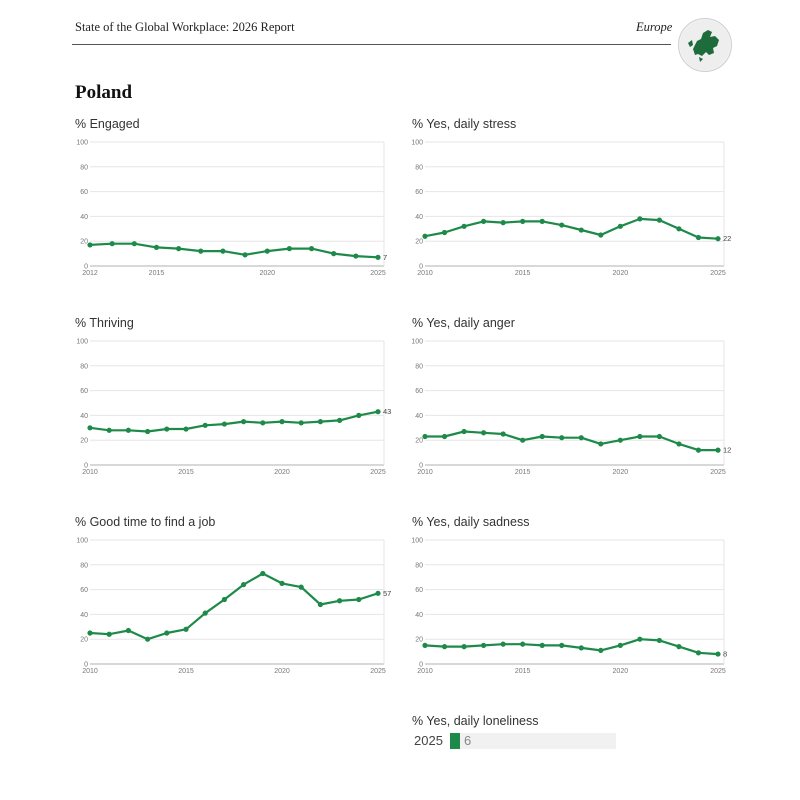 The height and width of the screenshot is (800, 800). What do you see at coordinates (233, 408) in the screenshot?
I see `thriving-line-chart: 0 20 40 60 80 100 2010 2015 2020 2025 43` at bounding box center [233, 408].